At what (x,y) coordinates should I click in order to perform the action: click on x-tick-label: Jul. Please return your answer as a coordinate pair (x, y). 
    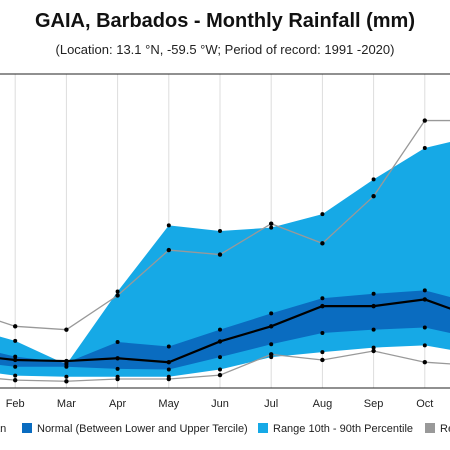
    Looking at the image, I should click on (271, 404).